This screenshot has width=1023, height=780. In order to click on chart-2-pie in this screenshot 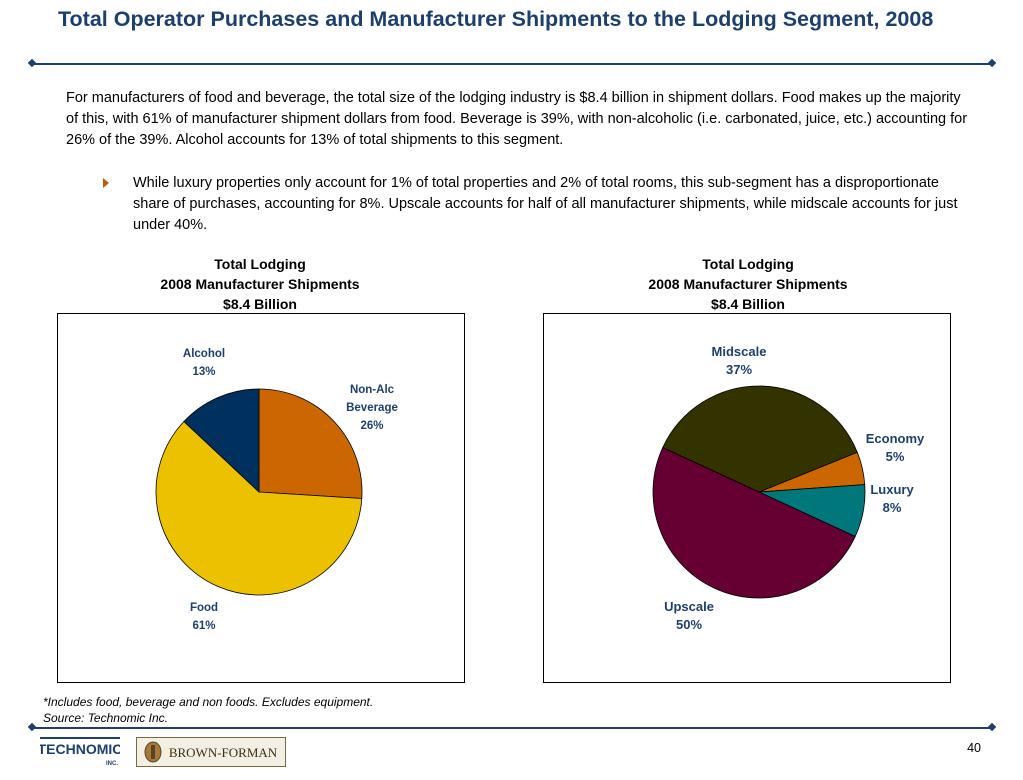, I will do `click(759, 492)`.